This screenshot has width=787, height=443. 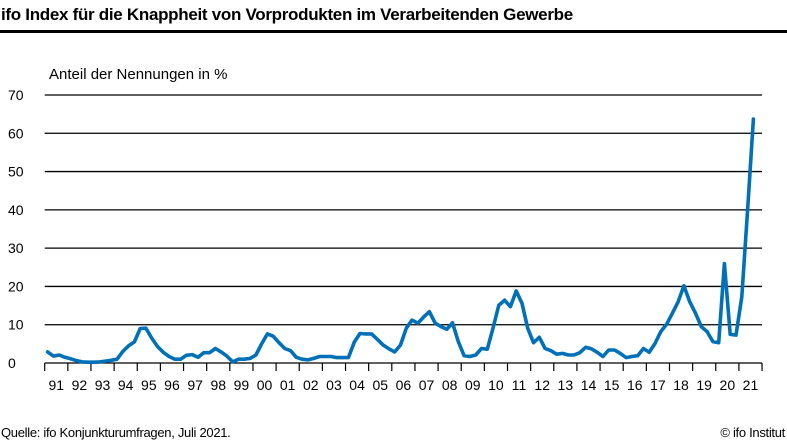 What do you see at coordinates (380, 385) in the screenshot?
I see `x-tick-label: 05` at bounding box center [380, 385].